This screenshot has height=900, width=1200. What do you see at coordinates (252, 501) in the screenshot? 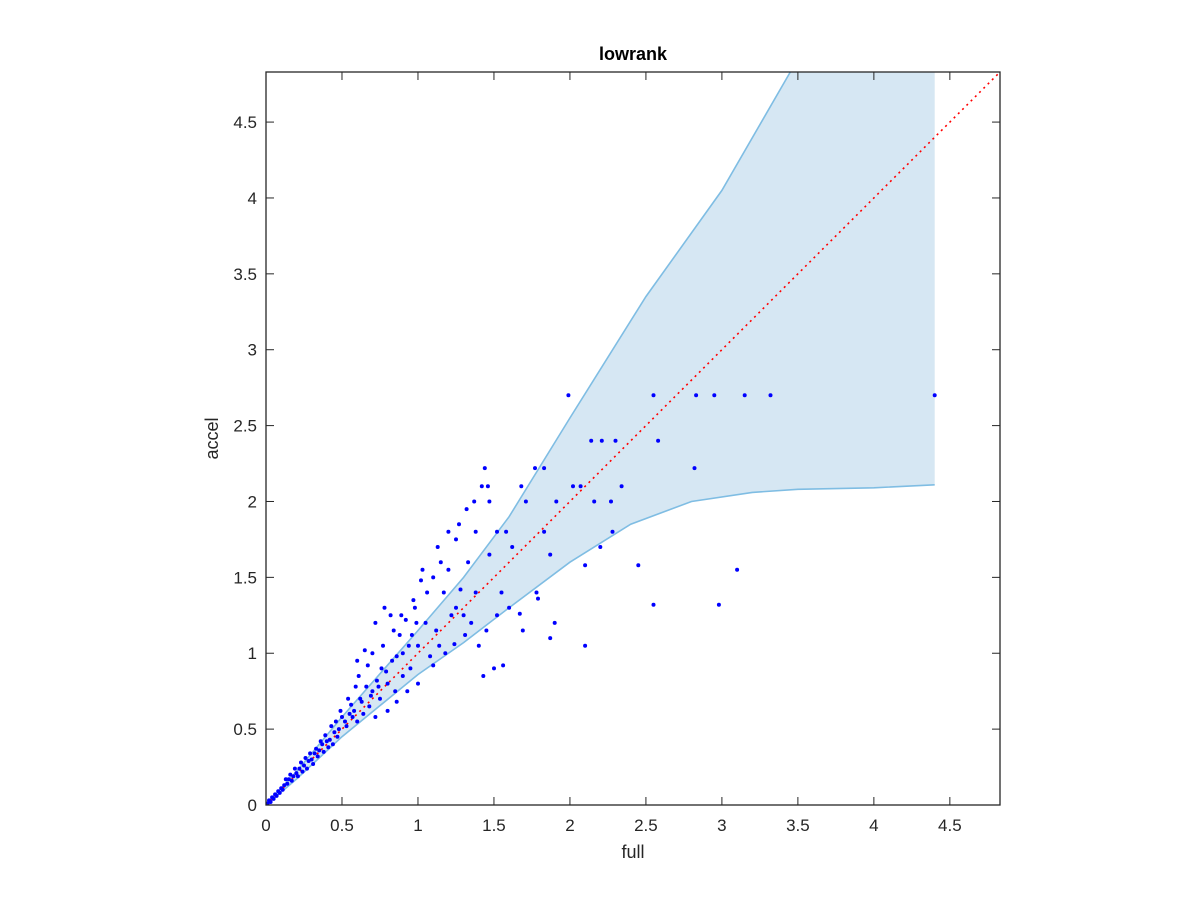
I see `y-tick-label: 2` at bounding box center [252, 501].